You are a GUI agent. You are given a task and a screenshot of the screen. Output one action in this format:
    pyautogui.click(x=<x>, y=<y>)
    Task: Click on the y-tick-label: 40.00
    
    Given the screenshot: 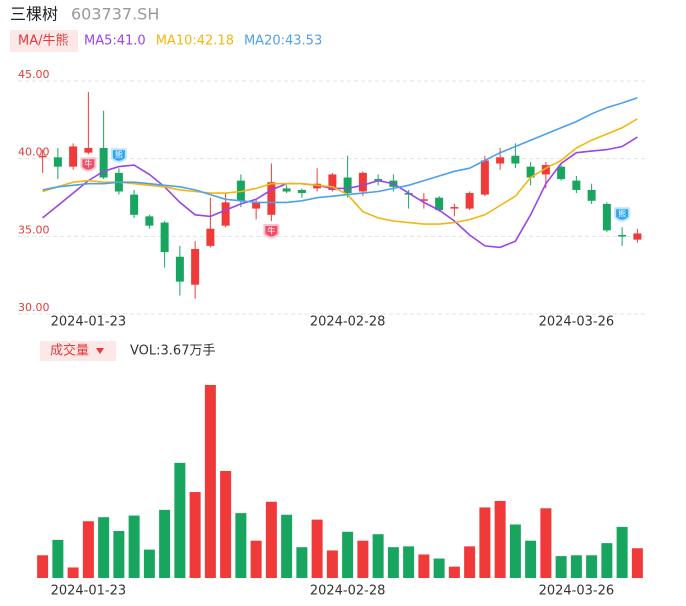 What is the action you would take?
    pyautogui.click(x=34, y=152)
    